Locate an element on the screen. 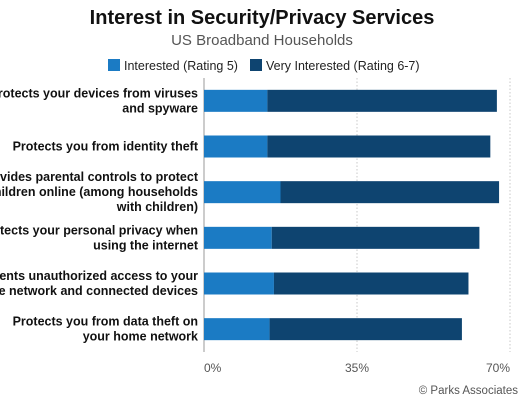  legend-swatch-interested is located at coordinates (114, 65).